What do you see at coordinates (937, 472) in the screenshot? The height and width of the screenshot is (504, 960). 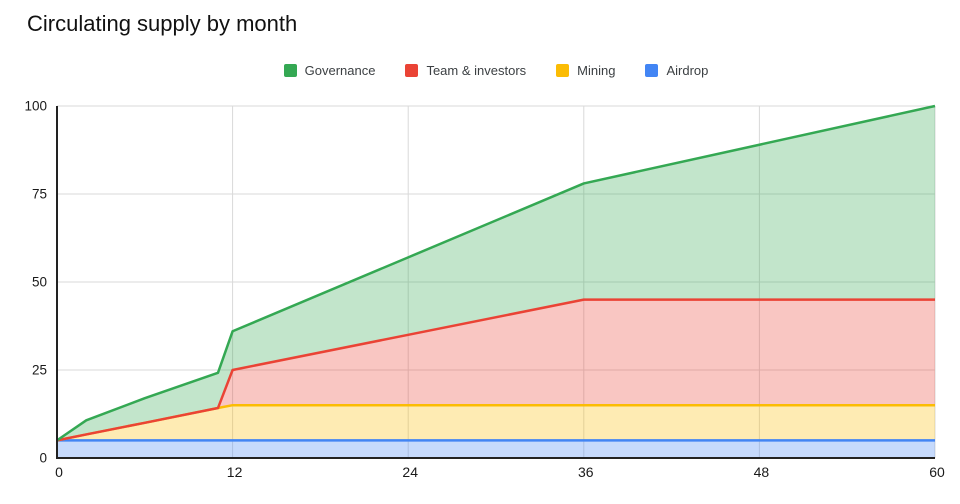 I see `x-tick-label: 60` at bounding box center [937, 472].